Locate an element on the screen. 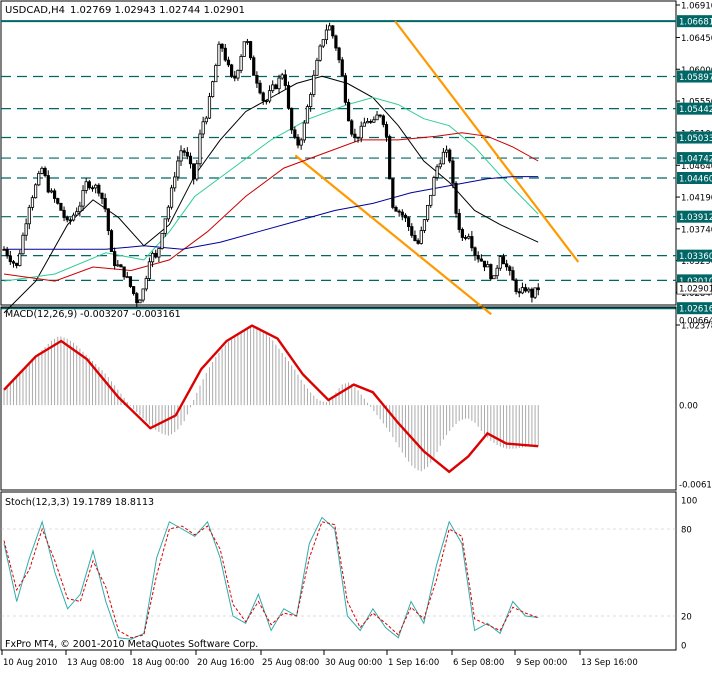 Image resolution: width=712 pixels, height=674 pixels. hline-price-label: 1.05442 is located at coordinates (695, 110).